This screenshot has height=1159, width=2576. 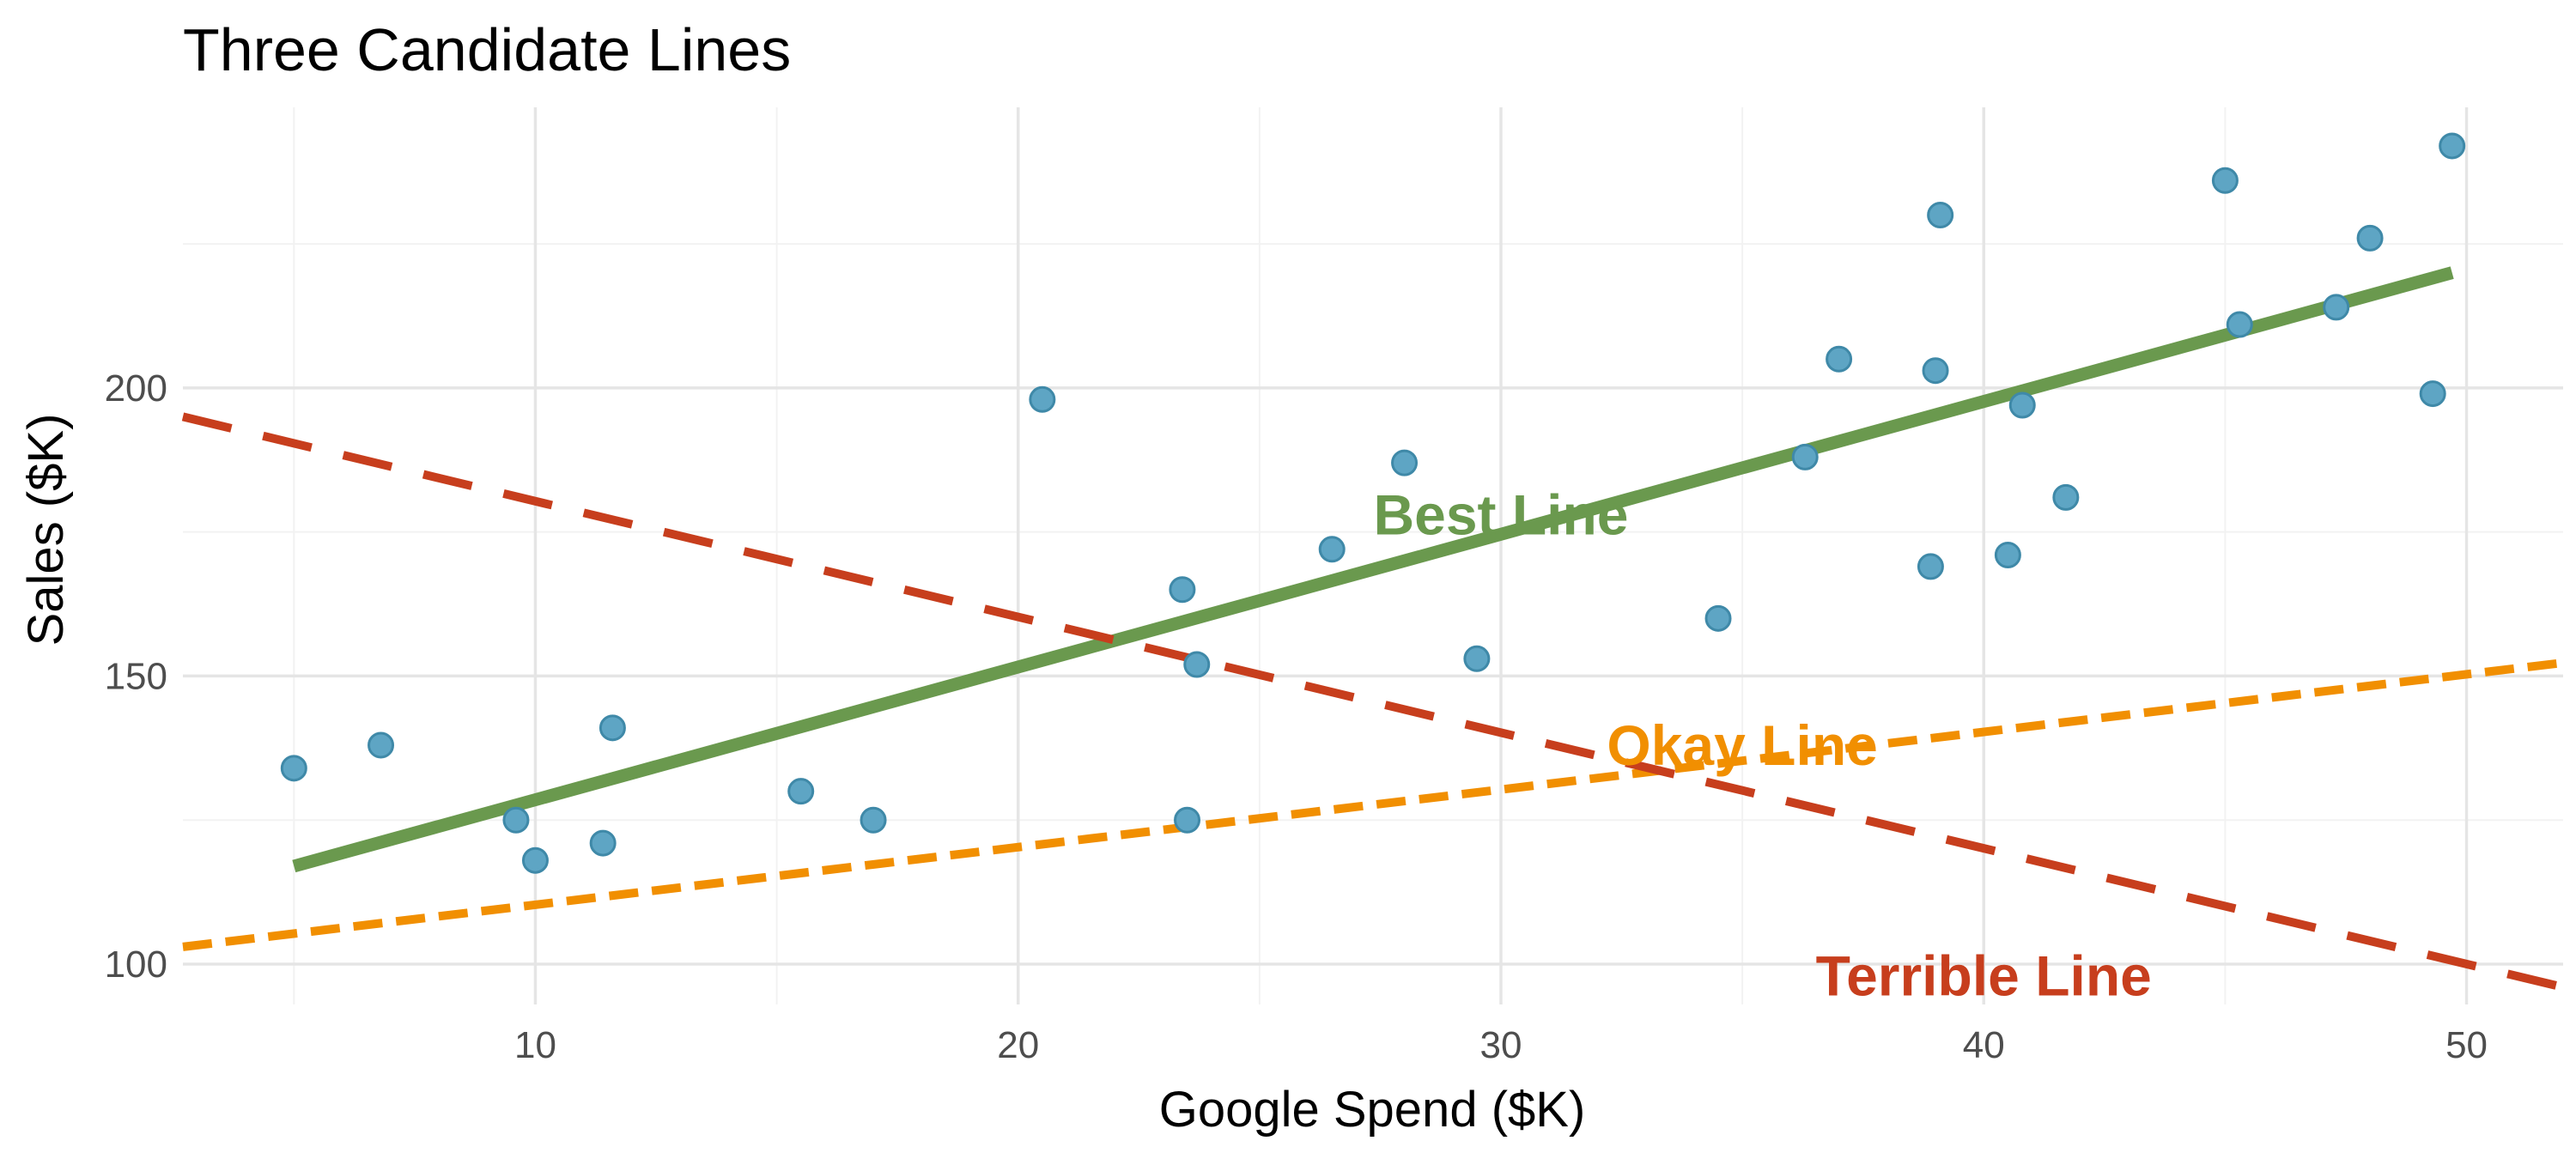 What do you see at coordinates (136, 389) in the screenshot?
I see `y-tick-label: 200` at bounding box center [136, 389].